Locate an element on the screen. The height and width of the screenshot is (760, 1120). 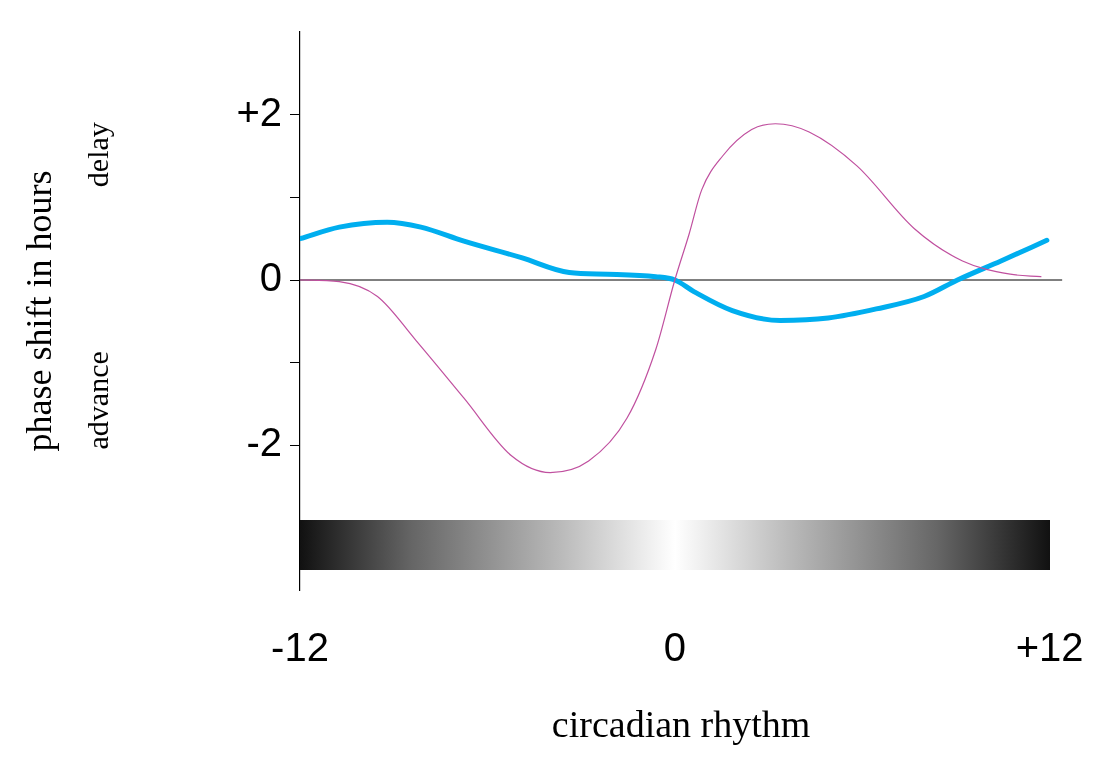
x-tick-label: +12 is located at coordinates (1049, 647).